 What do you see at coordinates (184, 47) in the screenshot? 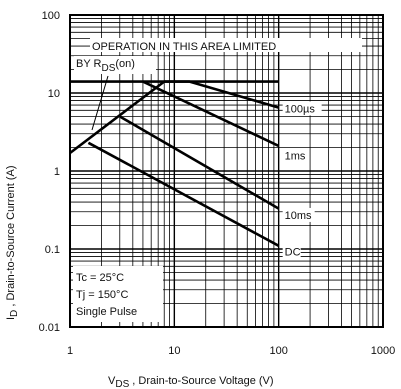
I see `operation-annotation-line1: OPERATION IN THIS AREA LIMITED` at bounding box center [184, 47].